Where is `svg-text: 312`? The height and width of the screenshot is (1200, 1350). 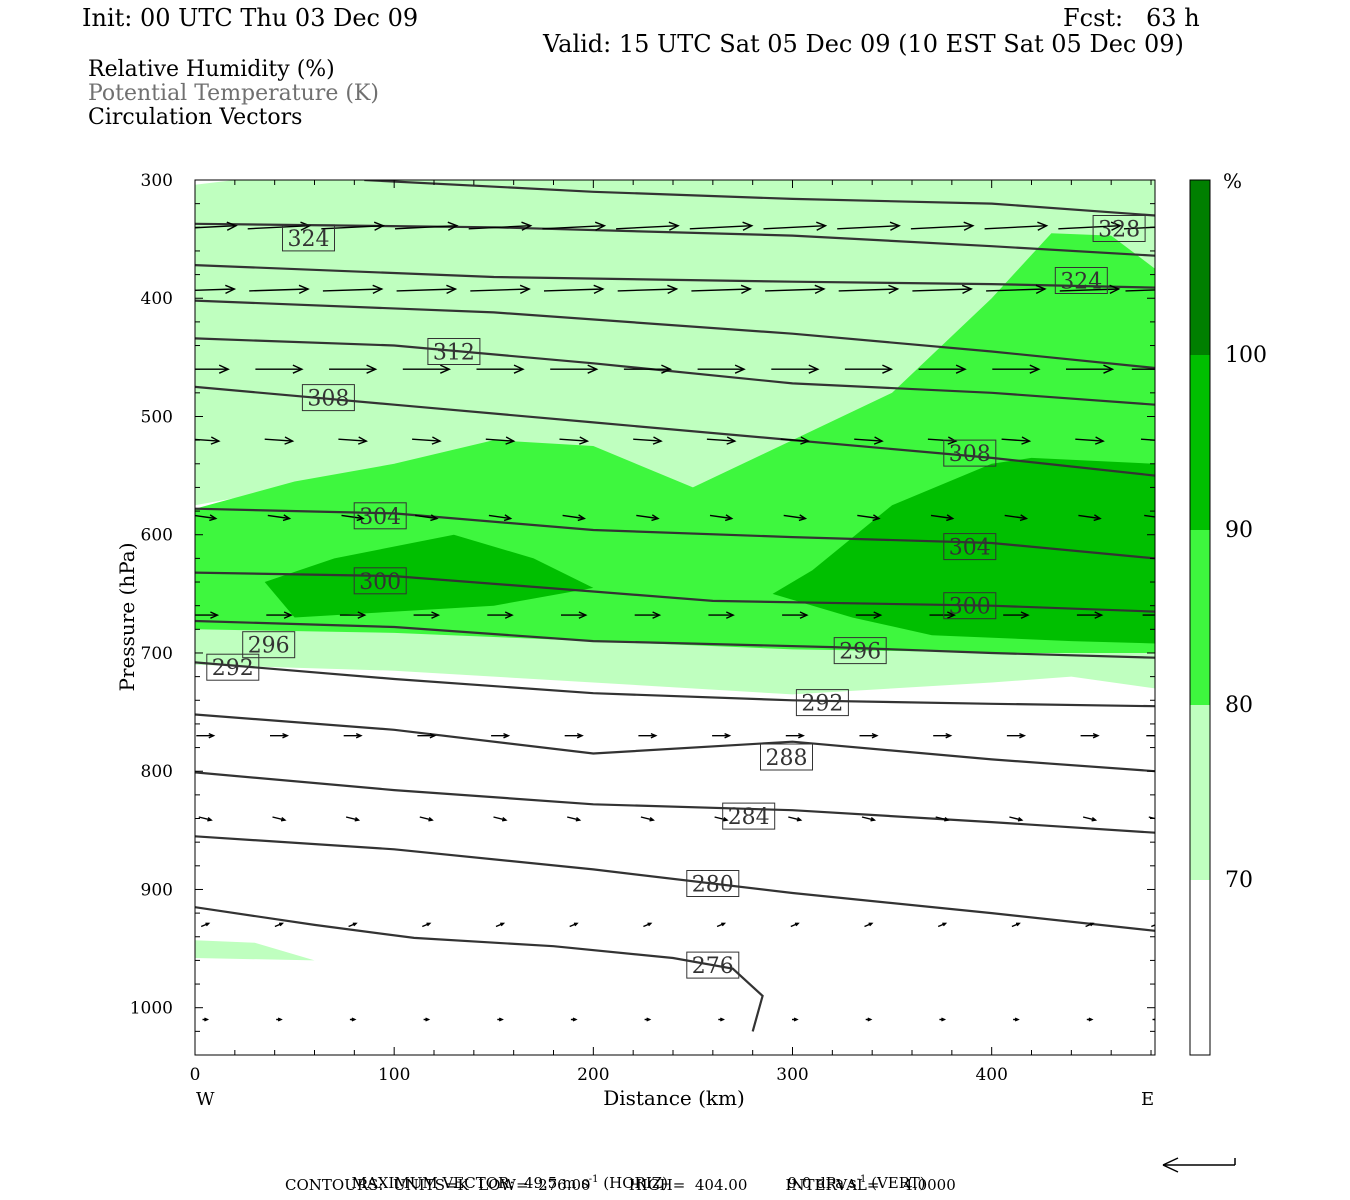 svg-text: 312 is located at coordinates (454, 353).